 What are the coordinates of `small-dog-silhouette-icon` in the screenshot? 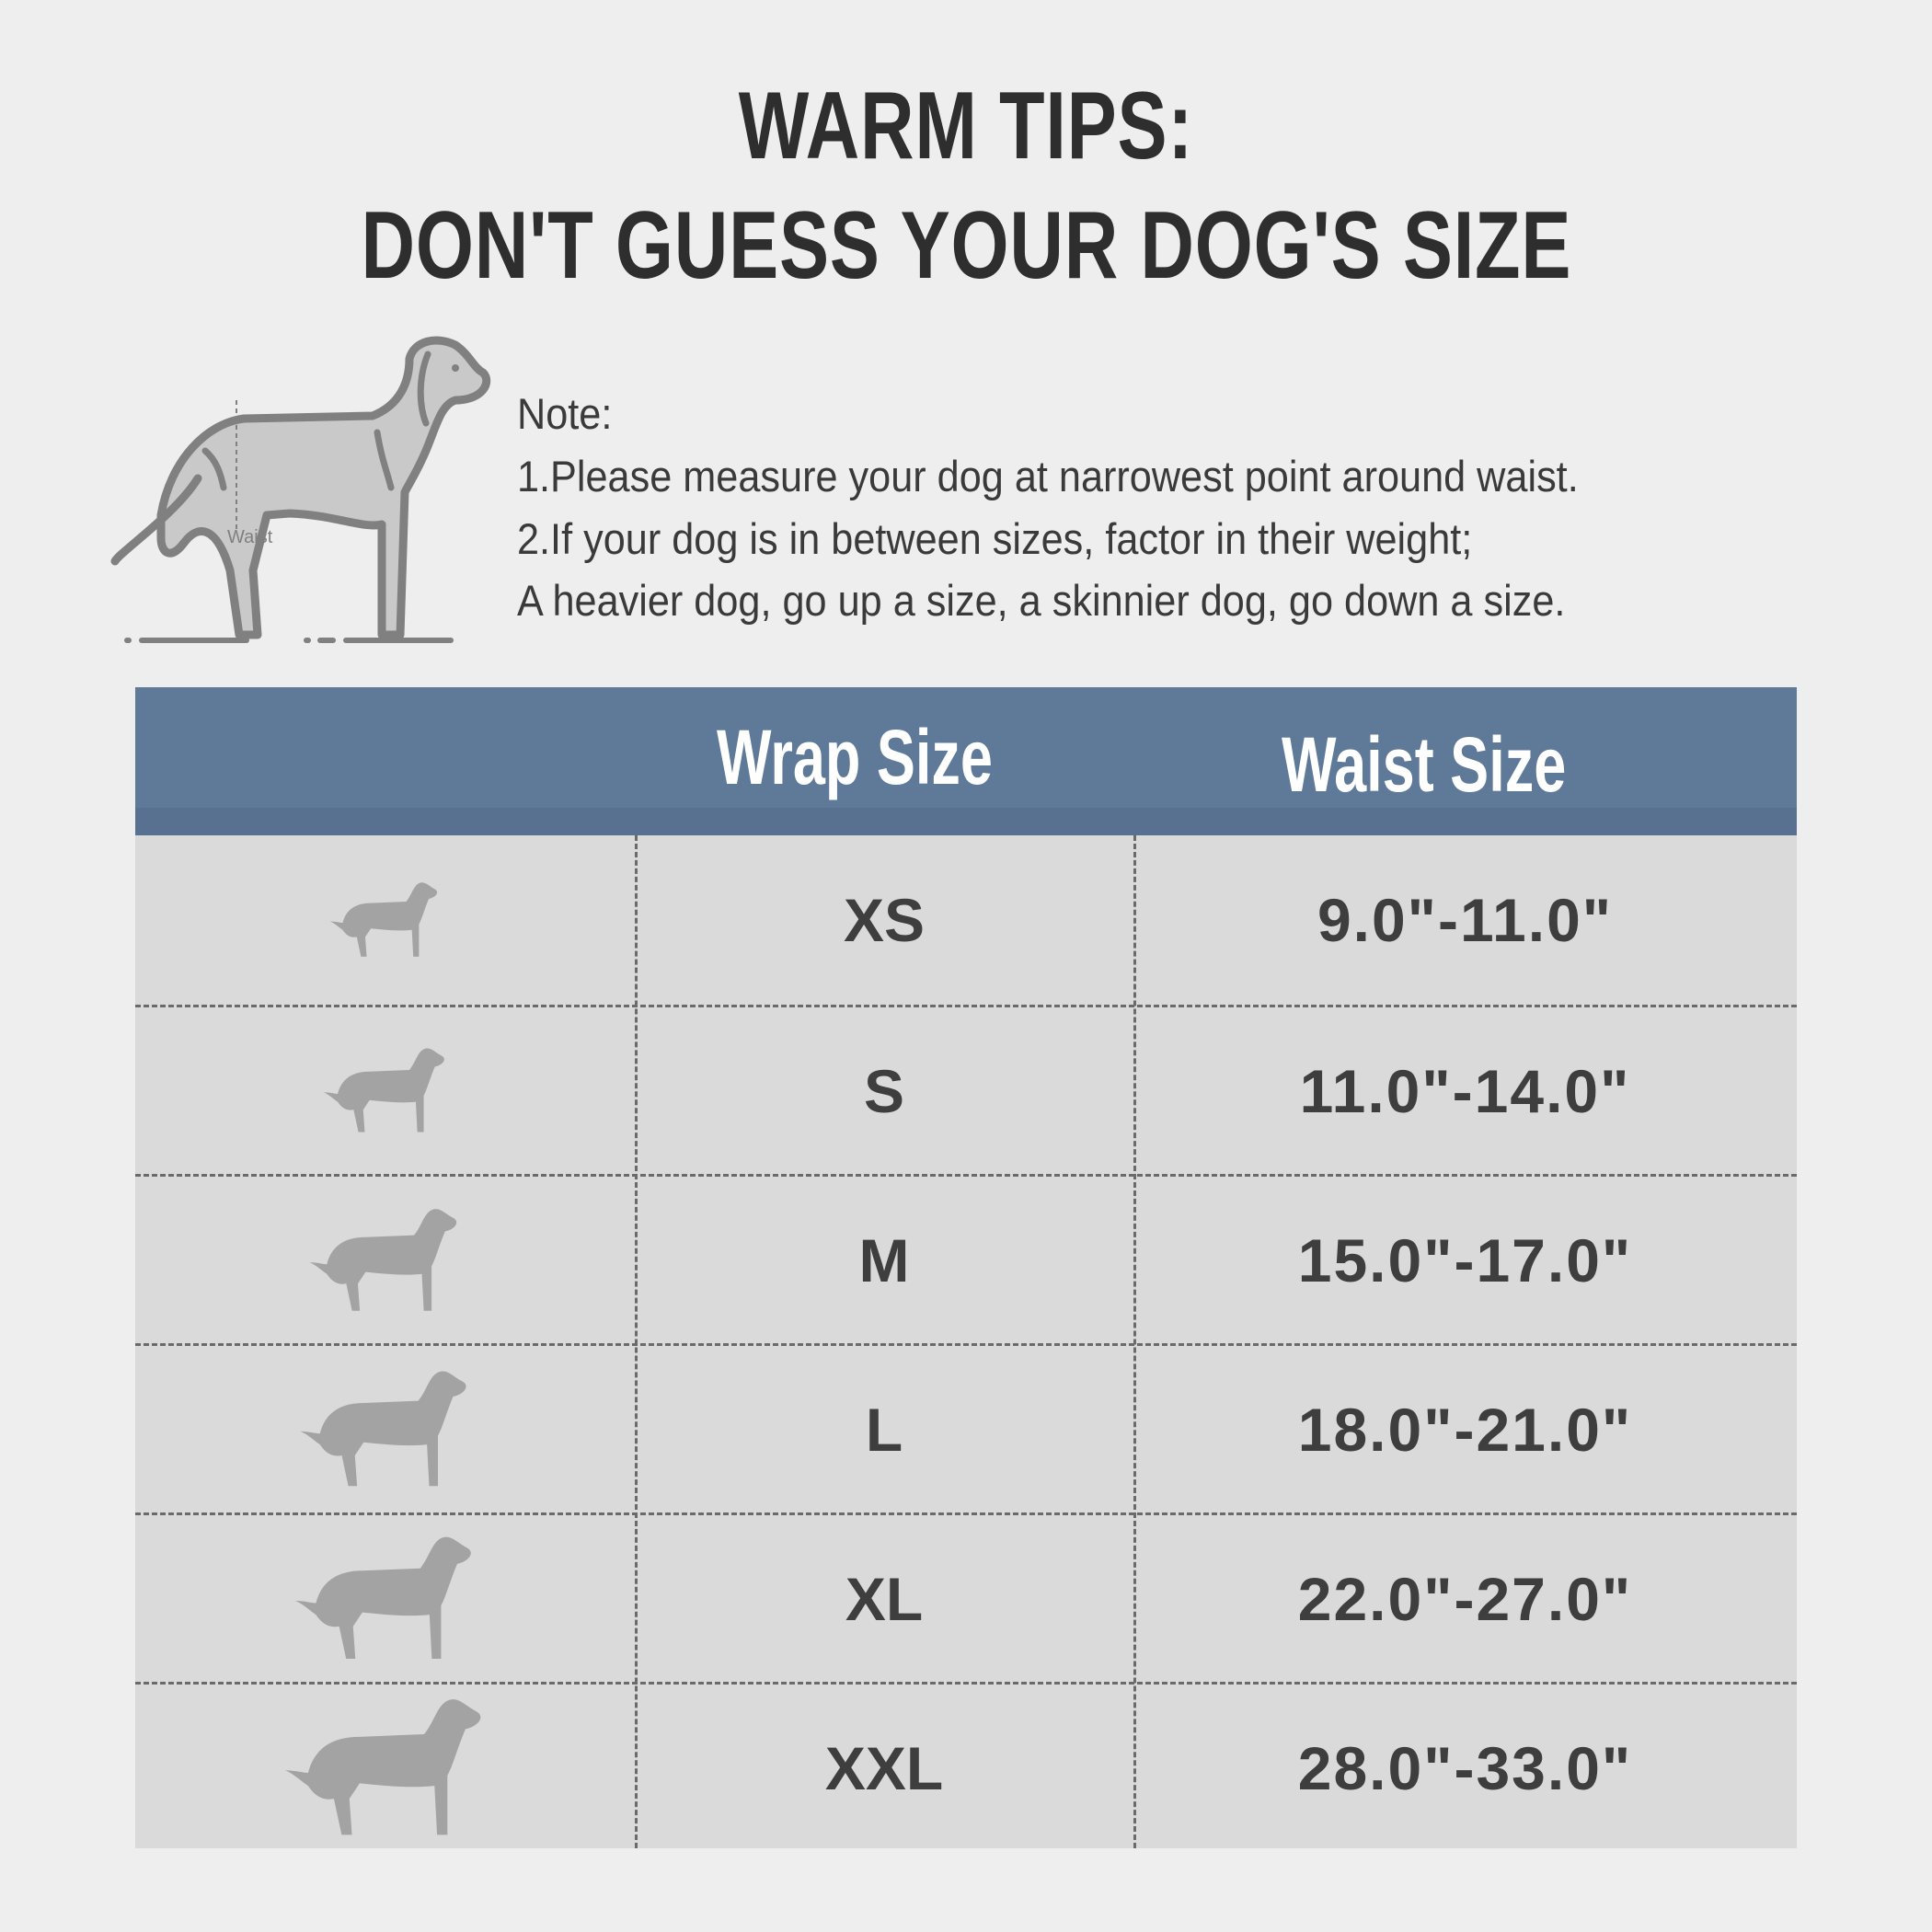 It's located at (383, 1090).